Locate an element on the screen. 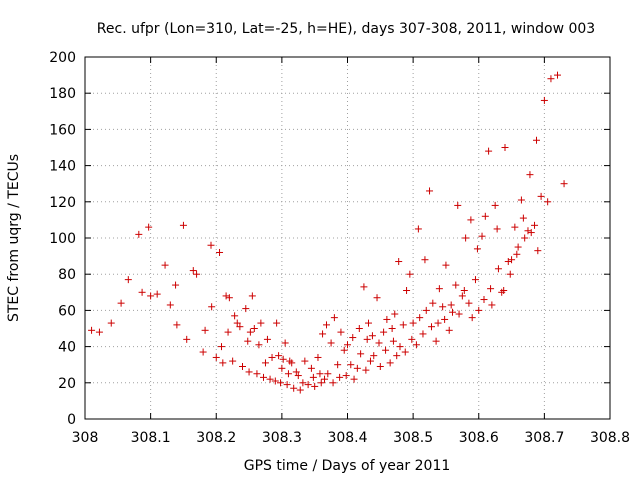 The height and width of the screenshot is (480, 640). y-tick-label: 20 is located at coordinates (67, 384).